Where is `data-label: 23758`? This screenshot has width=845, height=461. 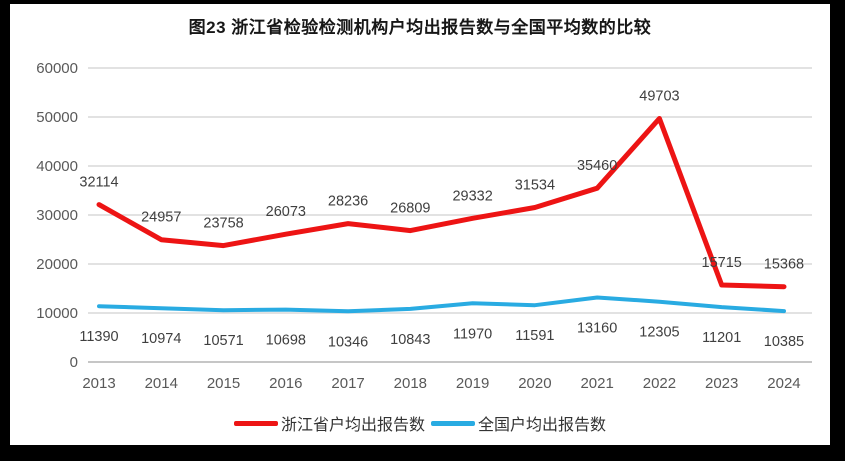
data-label: 23758 is located at coordinates (223, 224).